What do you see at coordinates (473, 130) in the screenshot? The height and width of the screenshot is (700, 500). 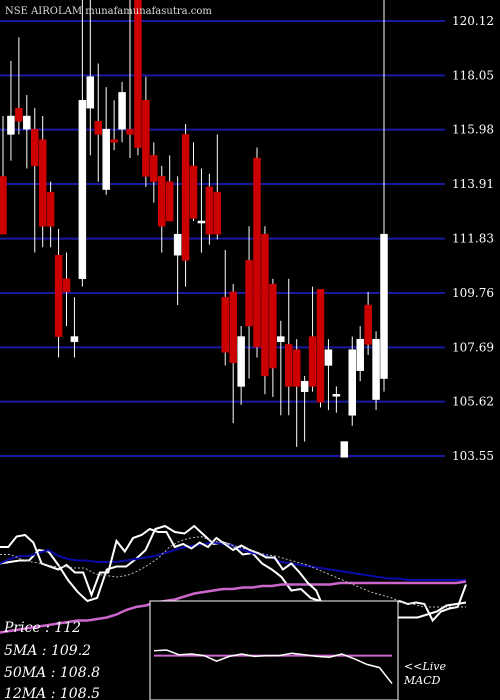 I see `price-tick-label: 115.98` at bounding box center [473, 130].